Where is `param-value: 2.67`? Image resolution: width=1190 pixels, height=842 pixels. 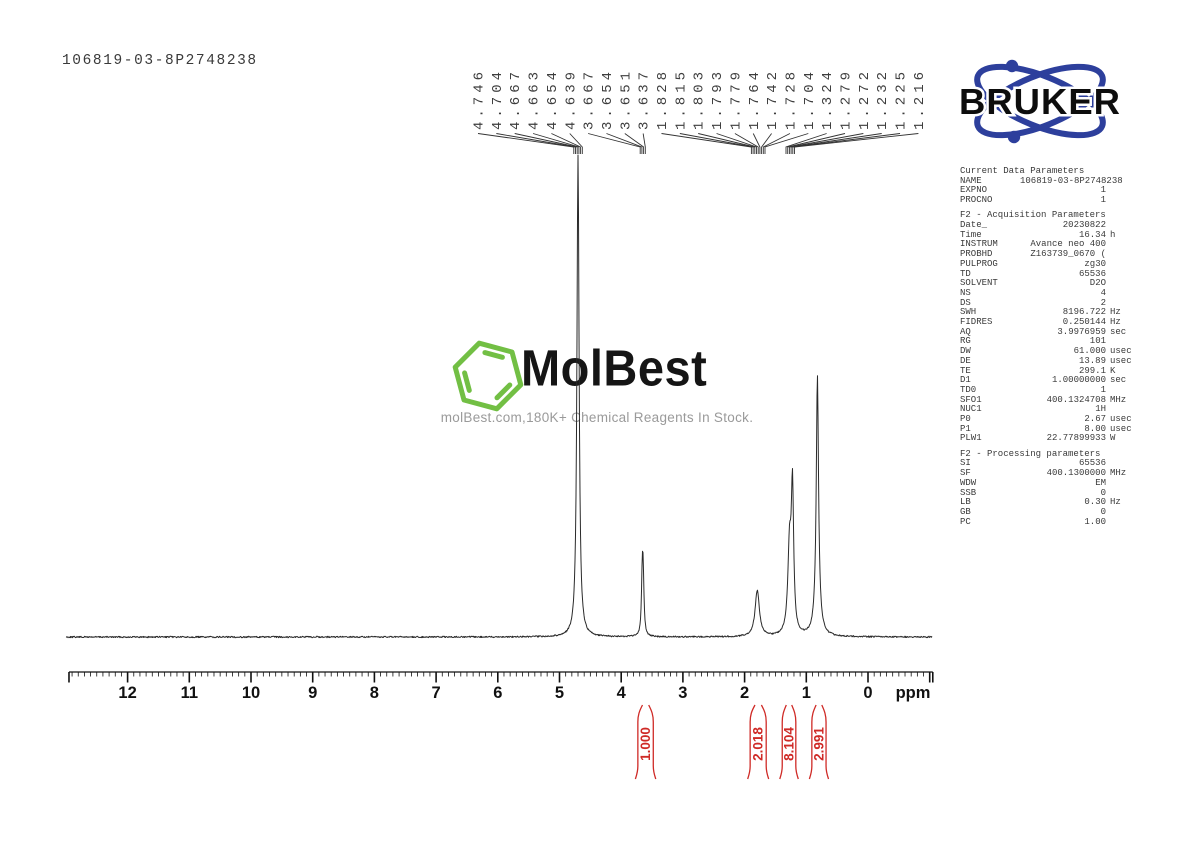
param-value: 2.67 is located at coordinates (1095, 419).